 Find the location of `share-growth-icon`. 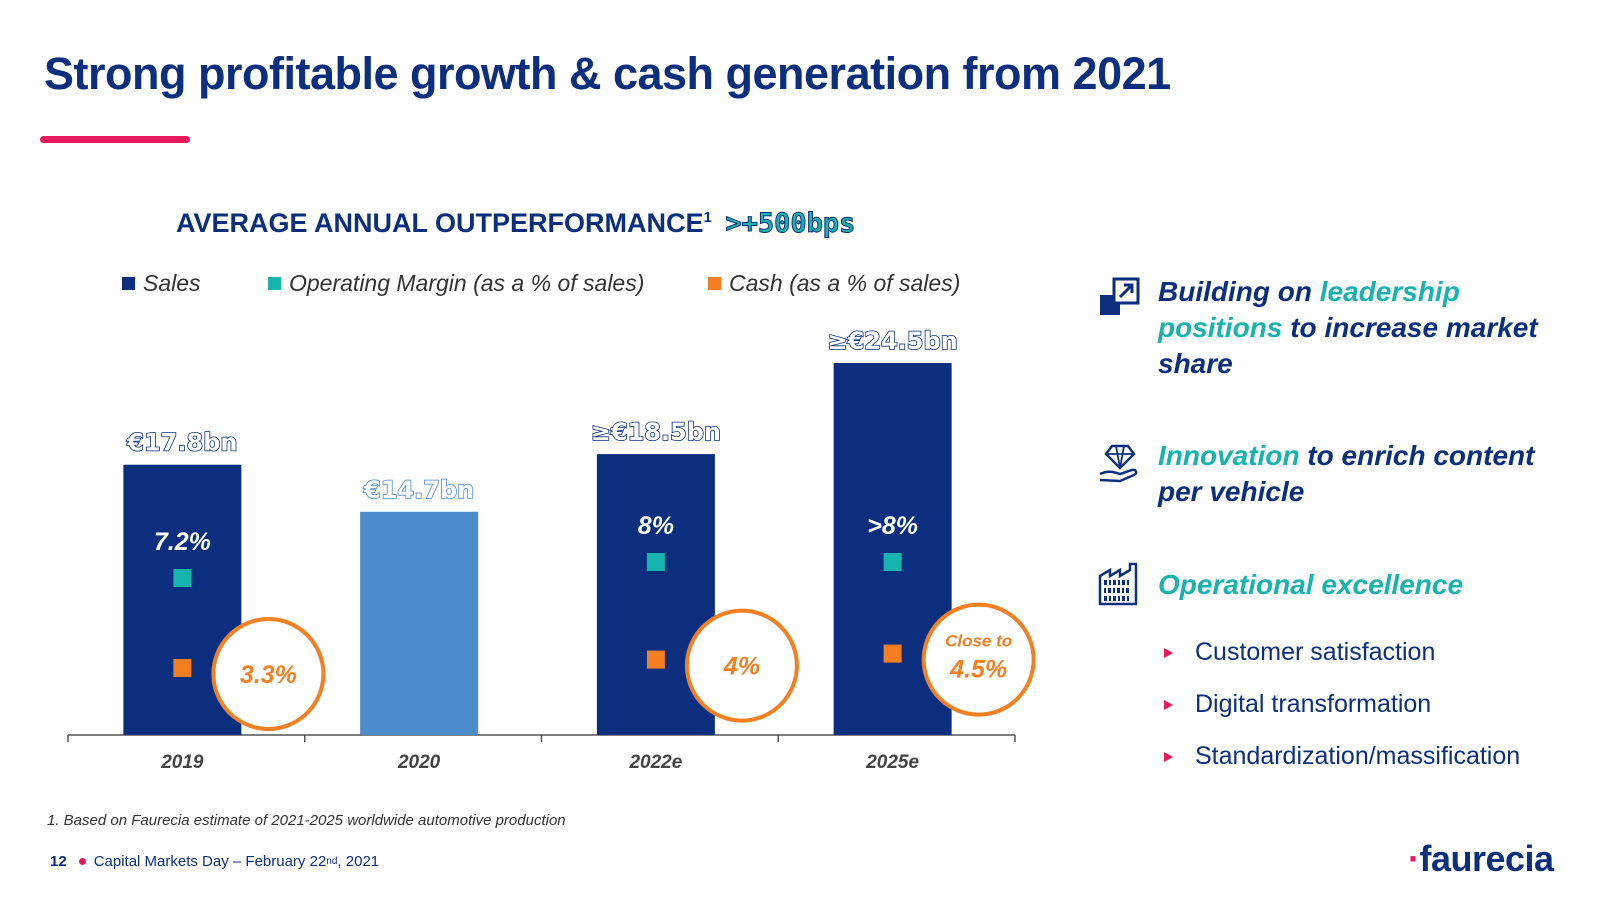

share-growth-icon is located at coordinates (1120, 296).